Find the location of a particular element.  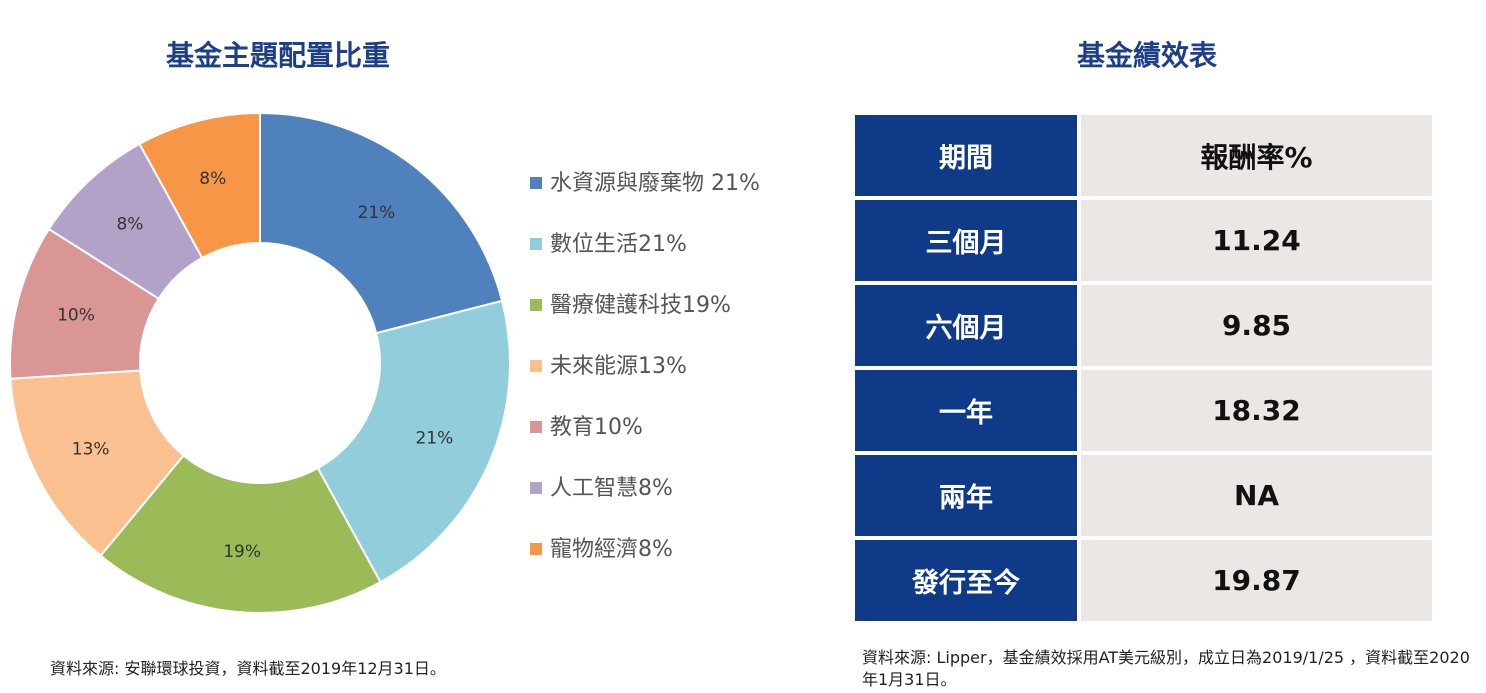

table-title: 基金績效表 is located at coordinates (1146, 55).